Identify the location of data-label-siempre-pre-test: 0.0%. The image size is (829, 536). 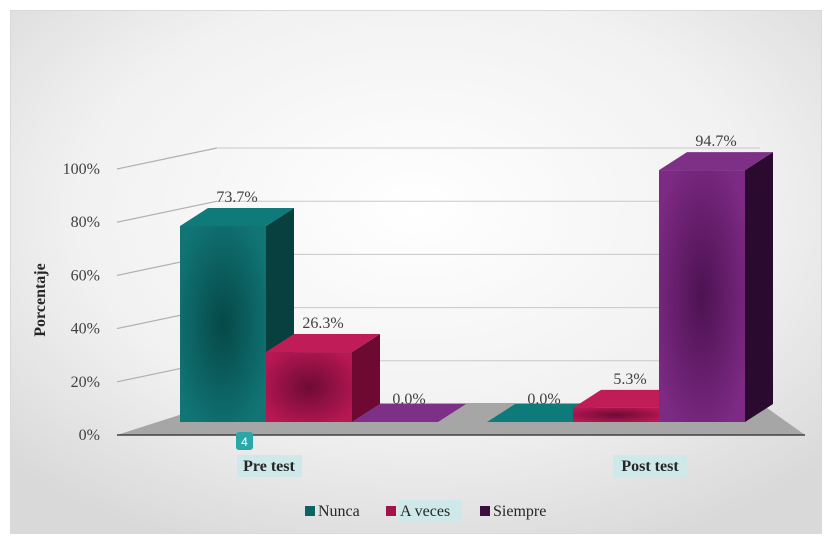
(408, 399).